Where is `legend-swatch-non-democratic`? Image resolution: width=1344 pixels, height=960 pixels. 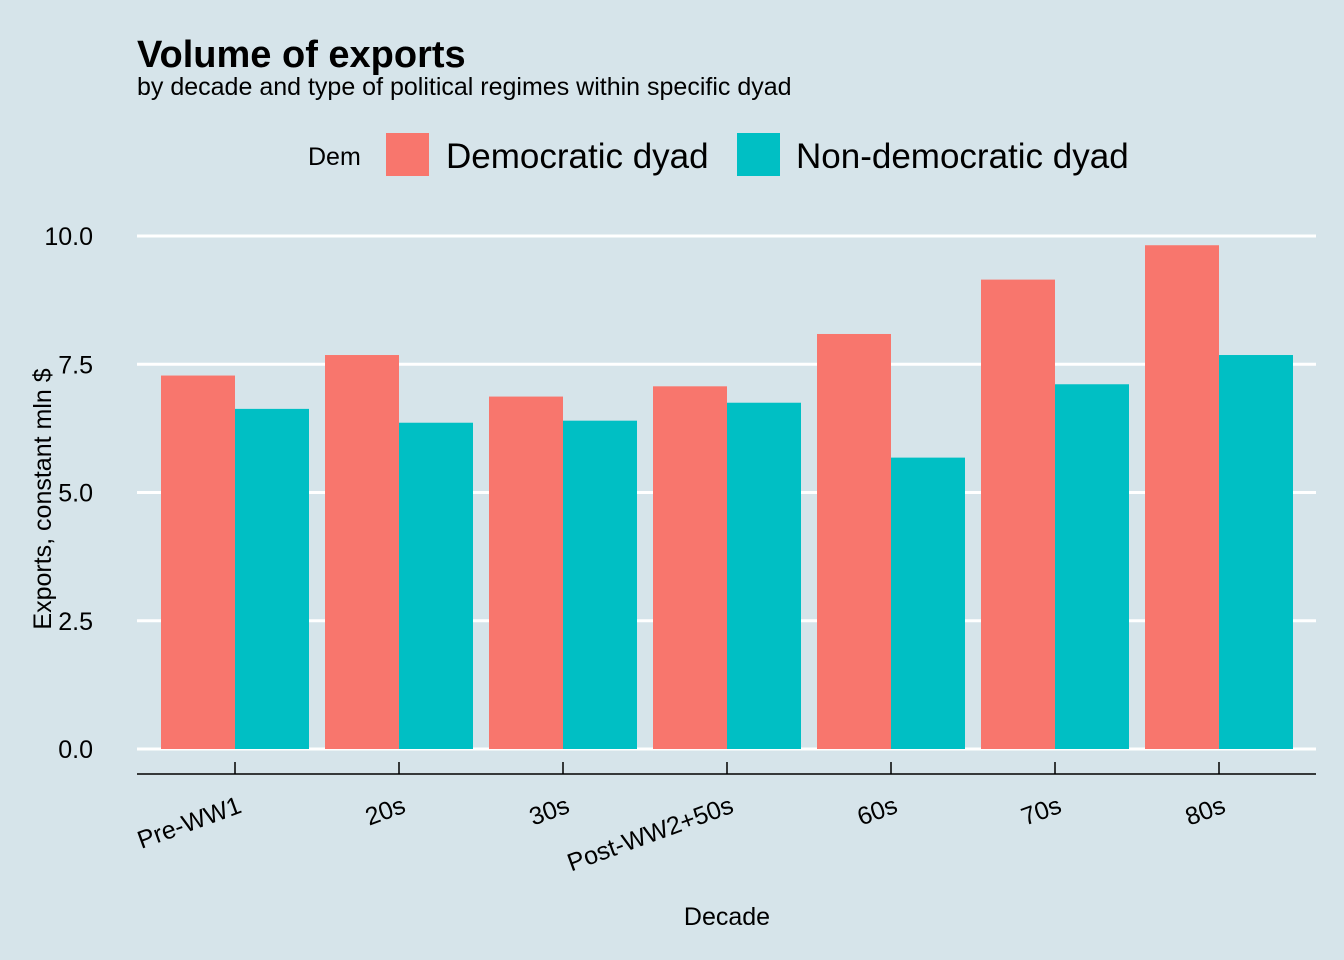 legend-swatch-non-democratic is located at coordinates (758, 154).